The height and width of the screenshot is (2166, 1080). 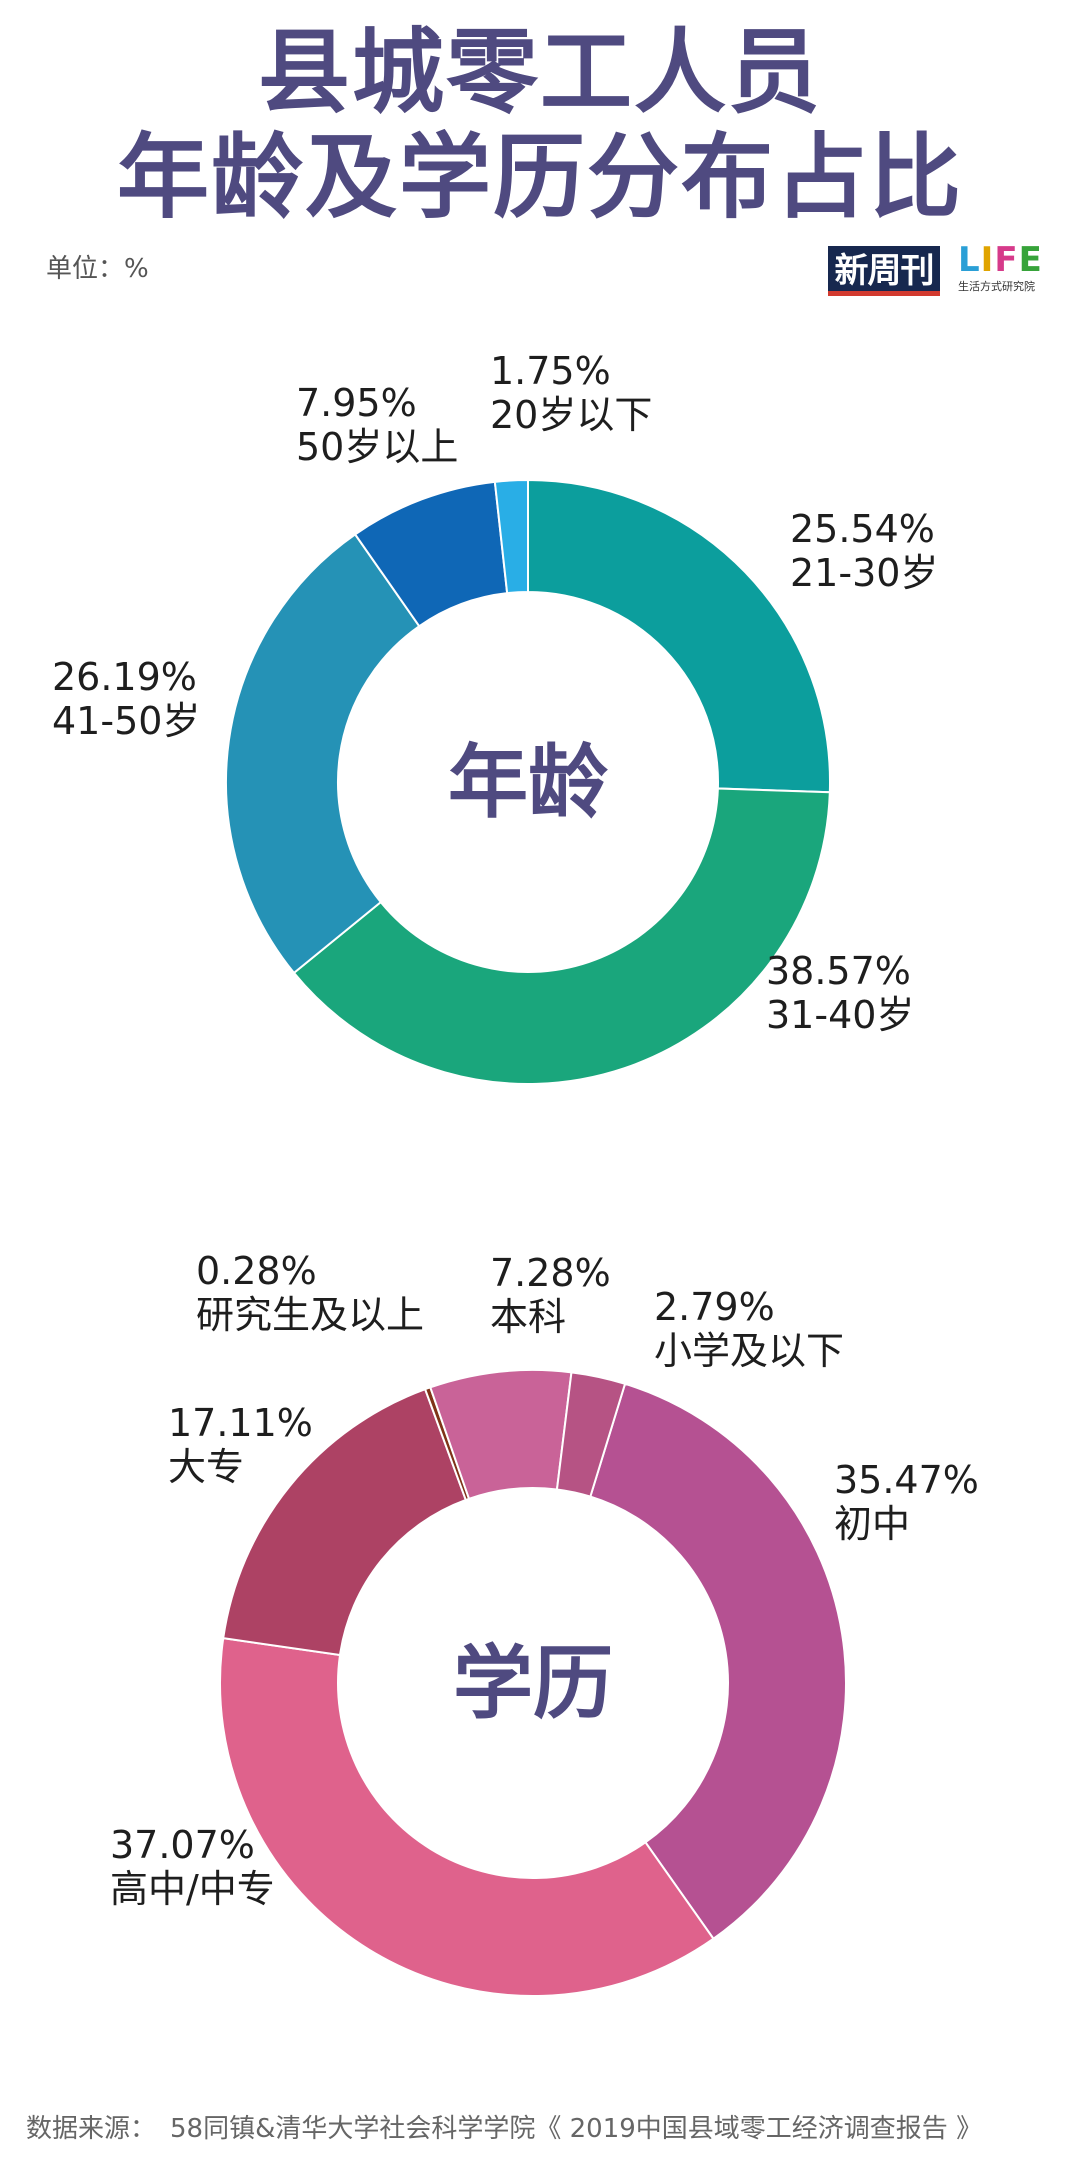 I want to click on slice-label-1: 37.07%高中/中专, so click(x=192, y=1867).